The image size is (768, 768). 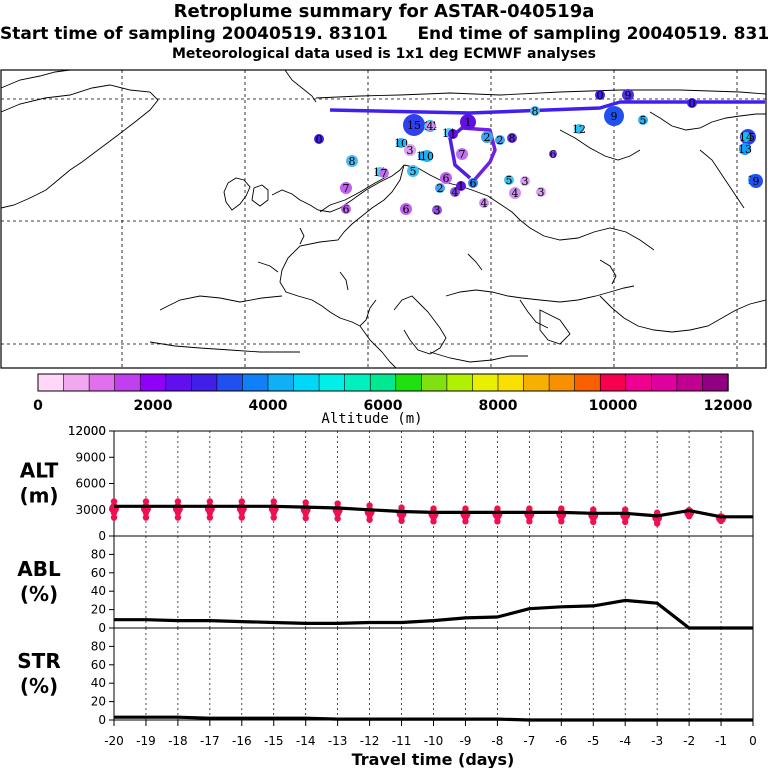 I want to click on colorbar-tick-label: 4000, so click(x=268, y=406).